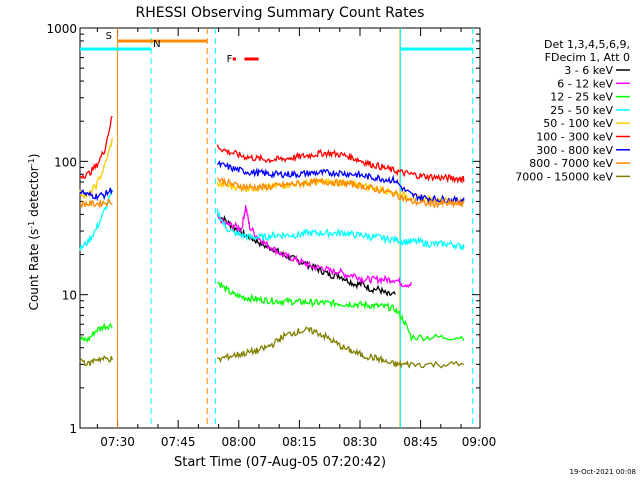 The image size is (640, 480). Describe the element at coordinates (276, 48) in the screenshot. I see `mode-markers: S N F` at that location.